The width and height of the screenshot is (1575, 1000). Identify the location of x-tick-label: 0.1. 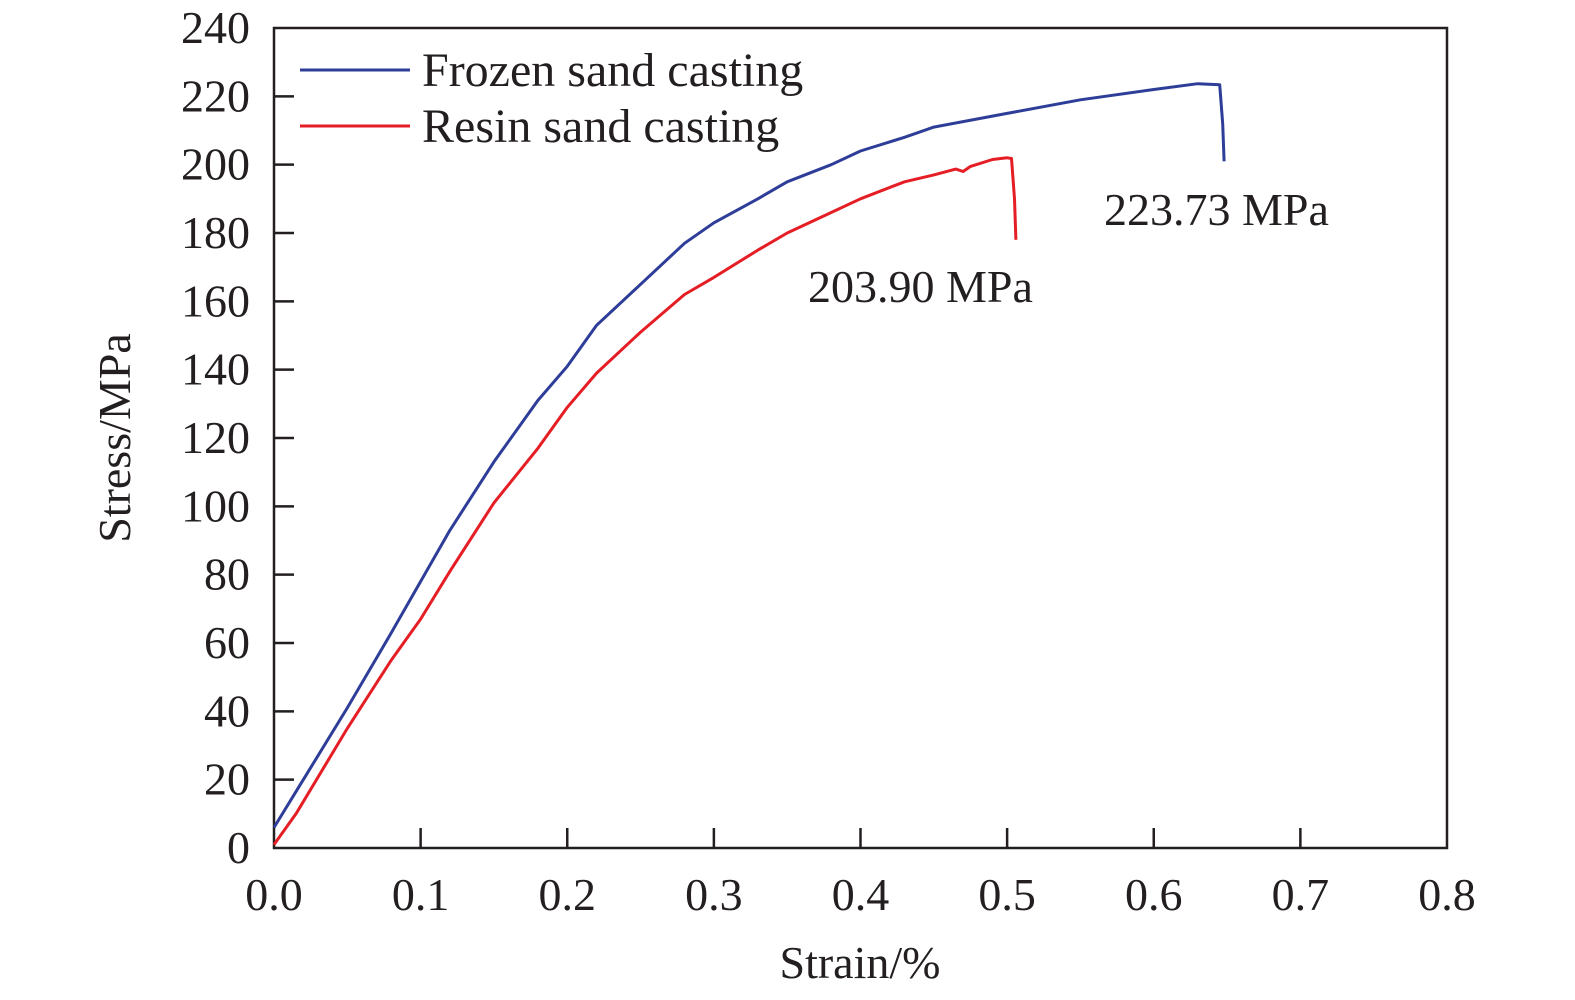
(421, 894).